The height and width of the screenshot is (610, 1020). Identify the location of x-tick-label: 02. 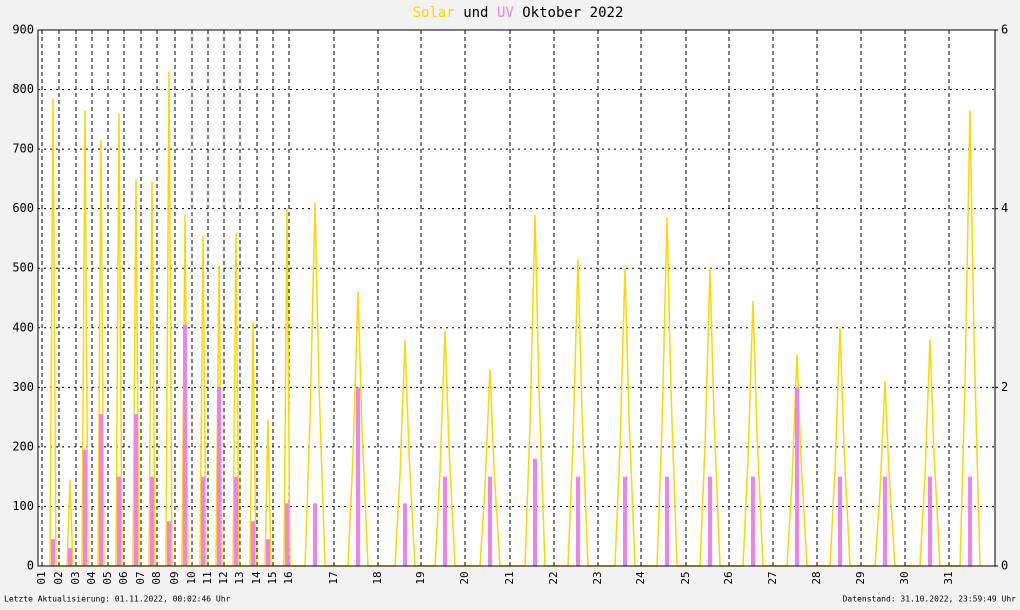
(58, 577).